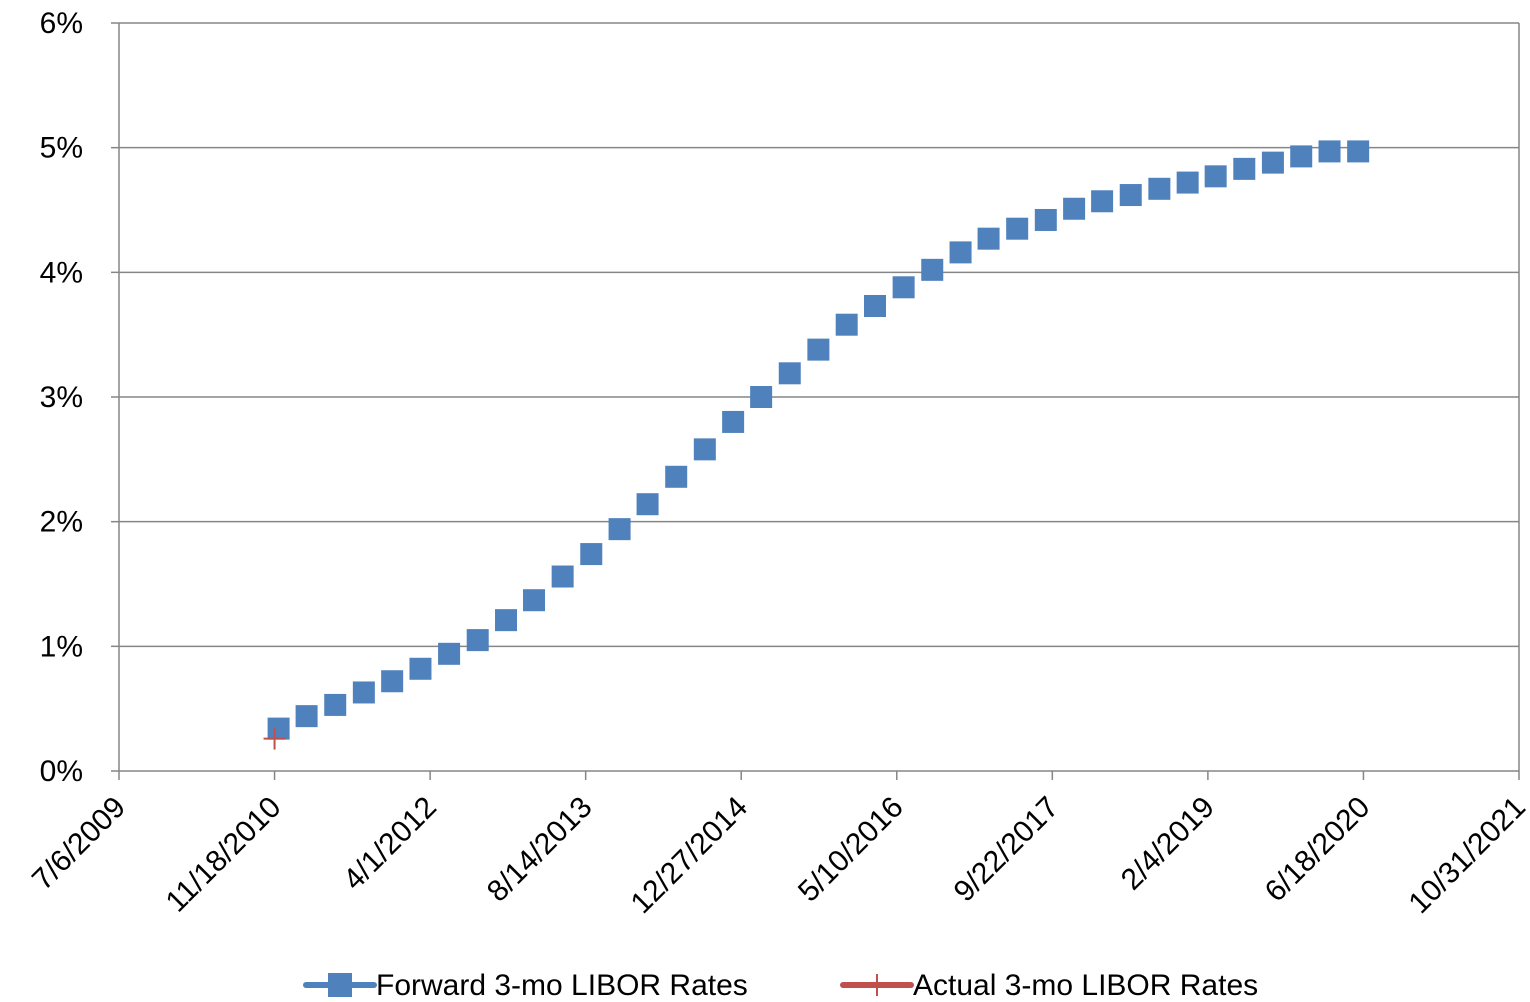 The width and height of the screenshot is (1530, 1002). What do you see at coordinates (1085, 985) in the screenshot?
I see `legend-label: Actual 3-mo LIBOR Rates` at bounding box center [1085, 985].